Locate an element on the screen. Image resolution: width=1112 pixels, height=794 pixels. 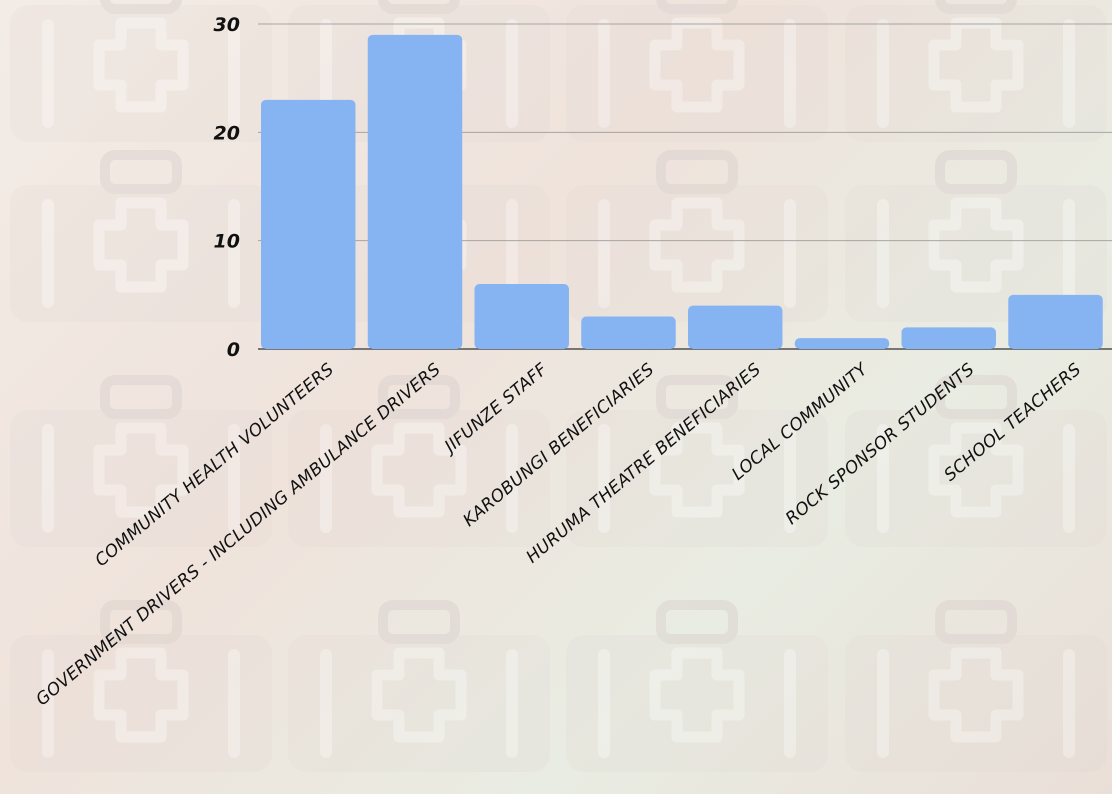
x-tick-label: ROCK SPONSOR STUDENTS is located at coordinates (880, 444).